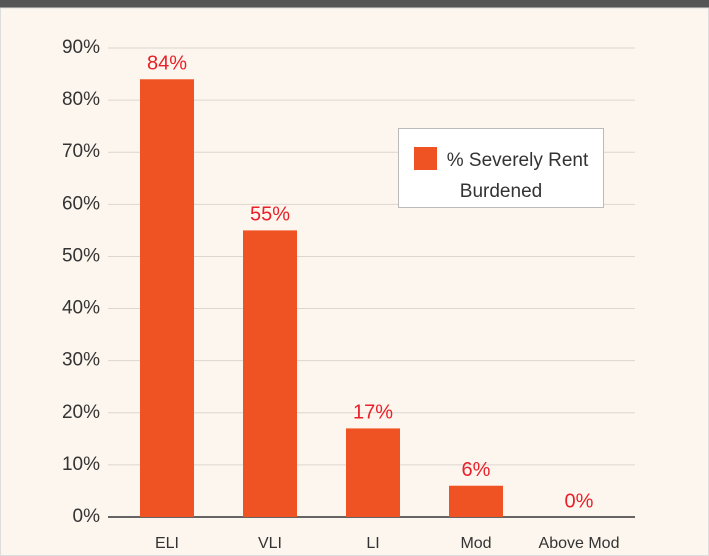 The height and width of the screenshot is (556, 709). I want to click on y-tick-label: 40%, so click(81, 308).